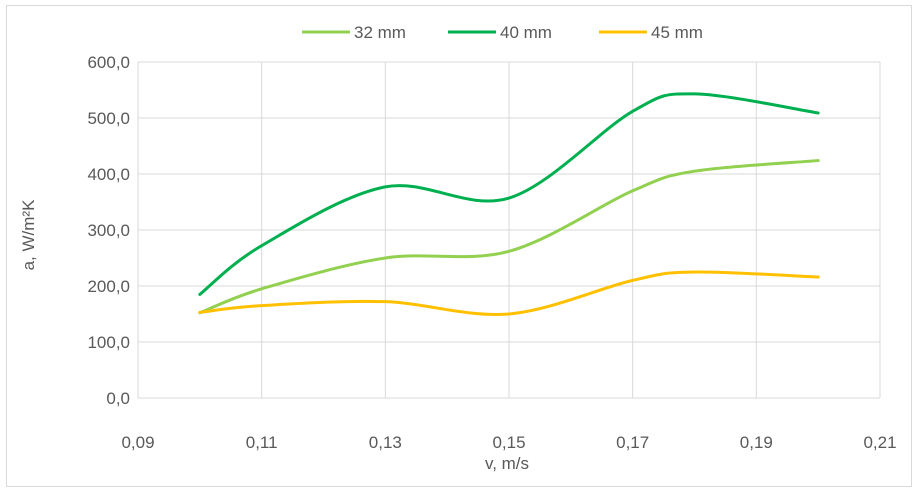 This screenshot has height=493, width=919. What do you see at coordinates (632, 442) in the screenshot?
I see `x-tick-label: 0,17` at bounding box center [632, 442].